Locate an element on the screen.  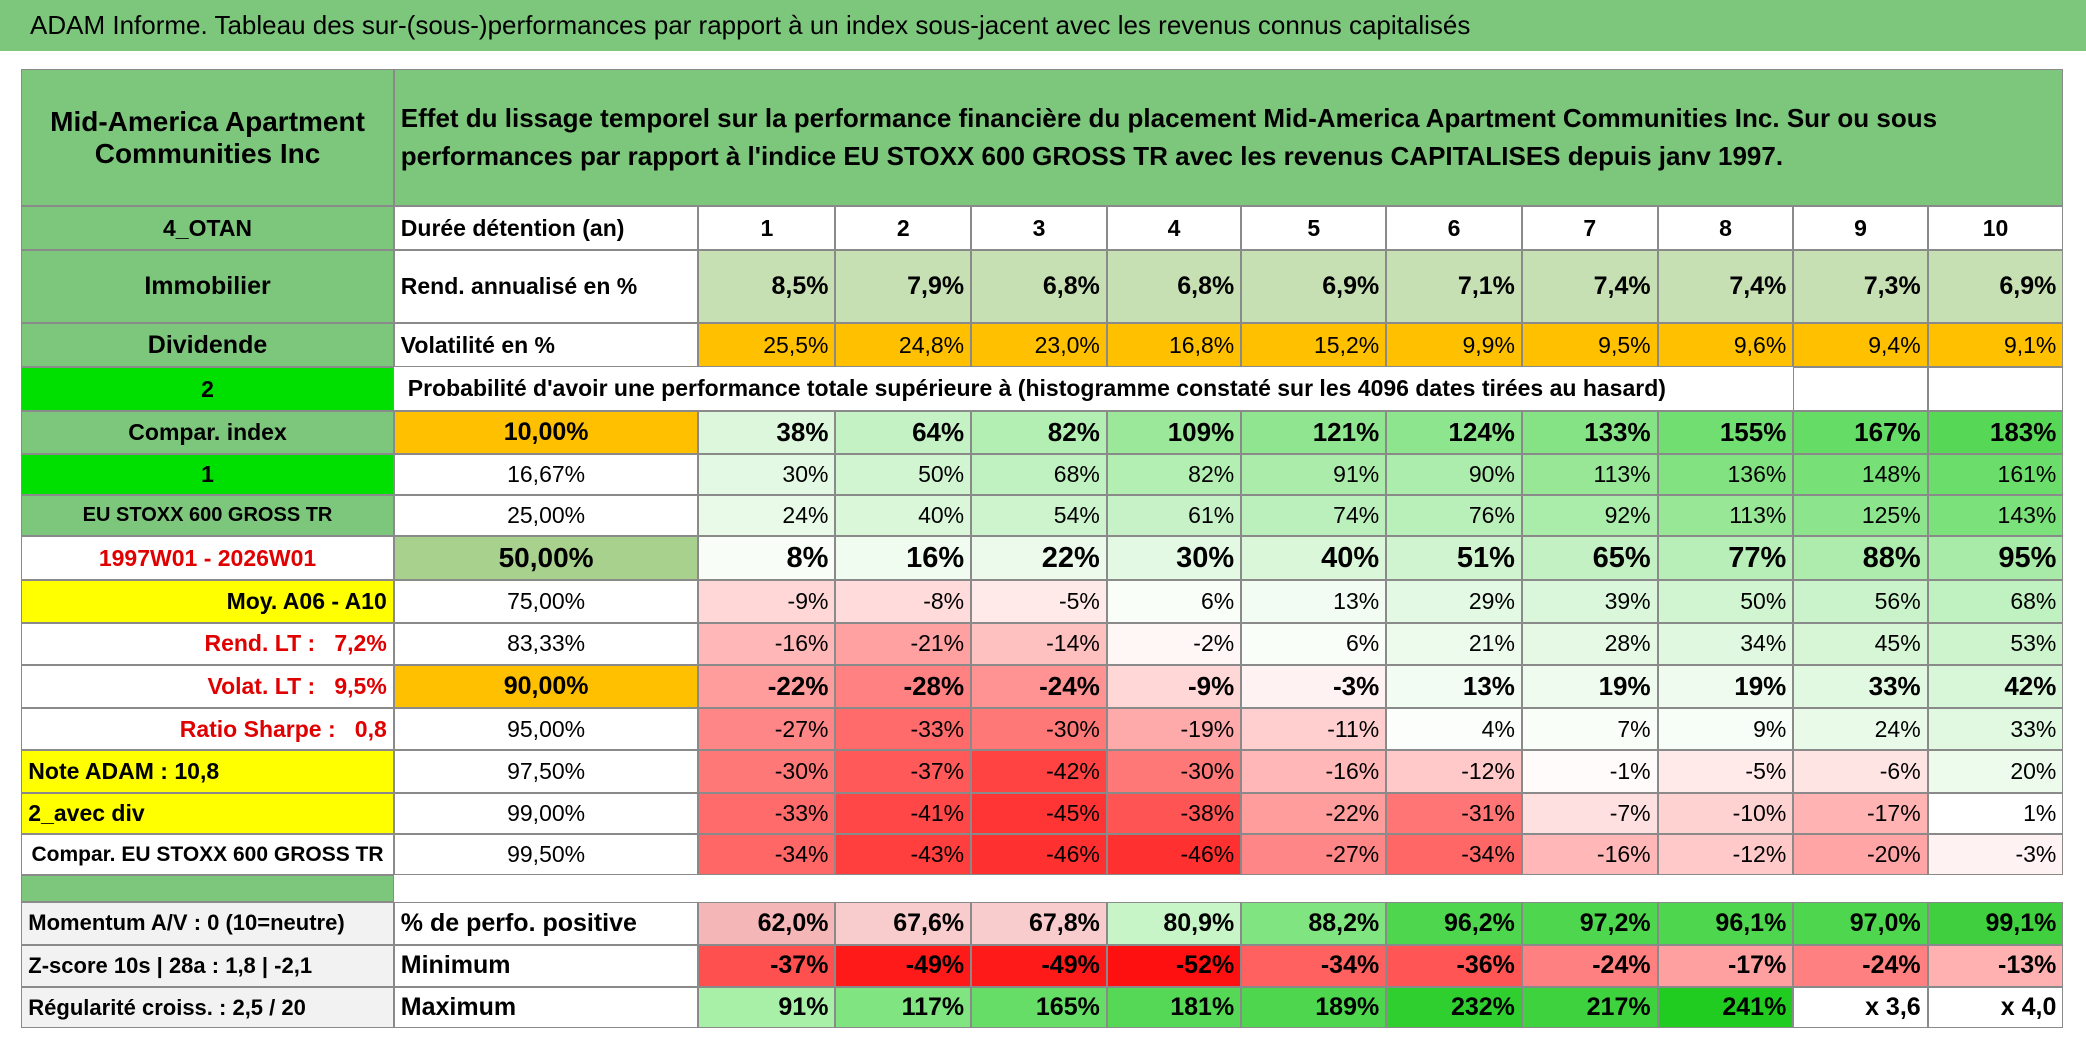
row-label: EU STOXX 600 GROSS TR is located at coordinates (207, 515).